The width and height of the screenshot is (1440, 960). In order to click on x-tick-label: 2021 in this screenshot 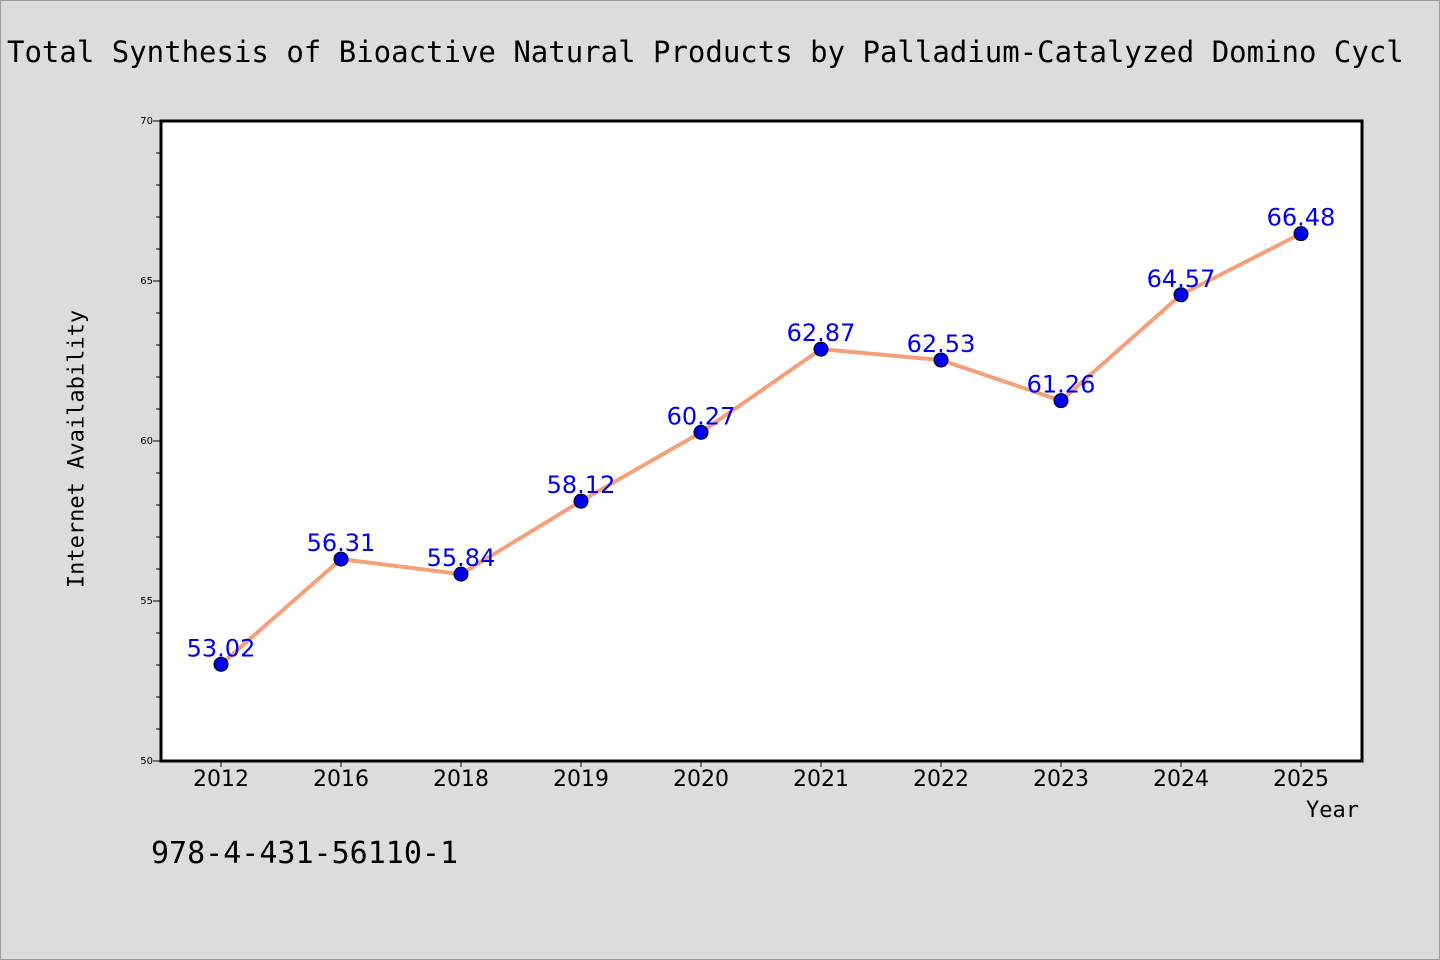, I will do `click(821, 779)`.